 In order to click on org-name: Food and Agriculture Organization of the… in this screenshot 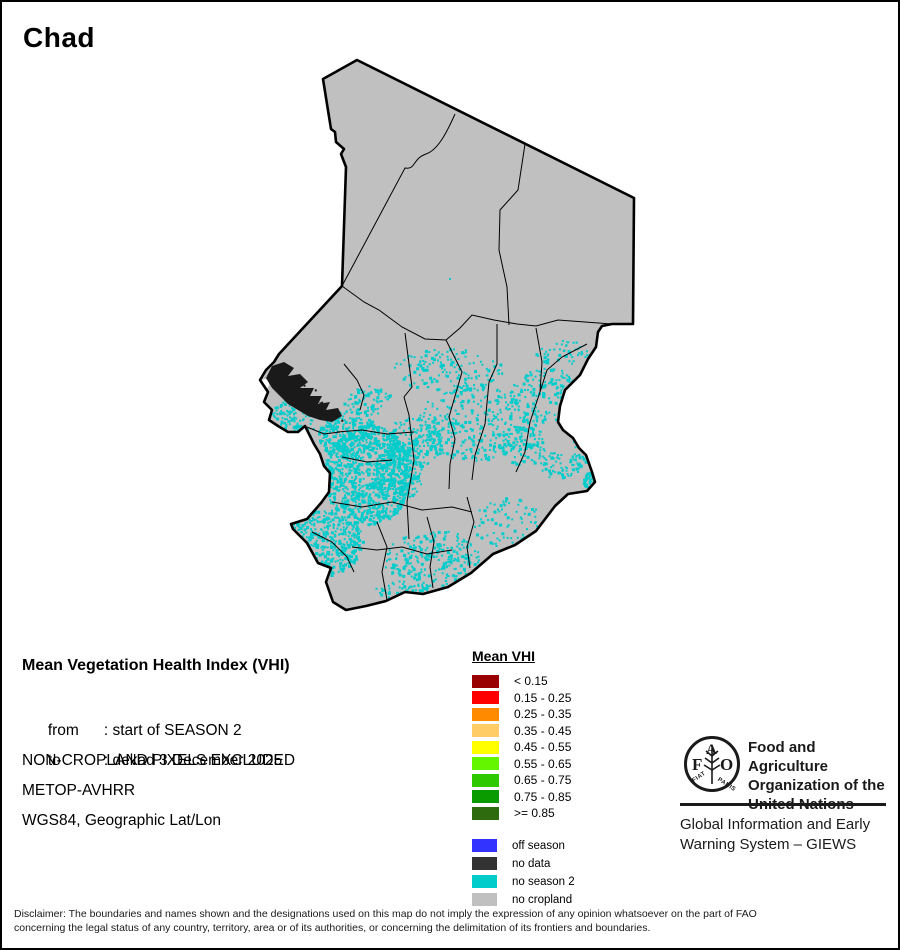, I will do `click(816, 776)`.